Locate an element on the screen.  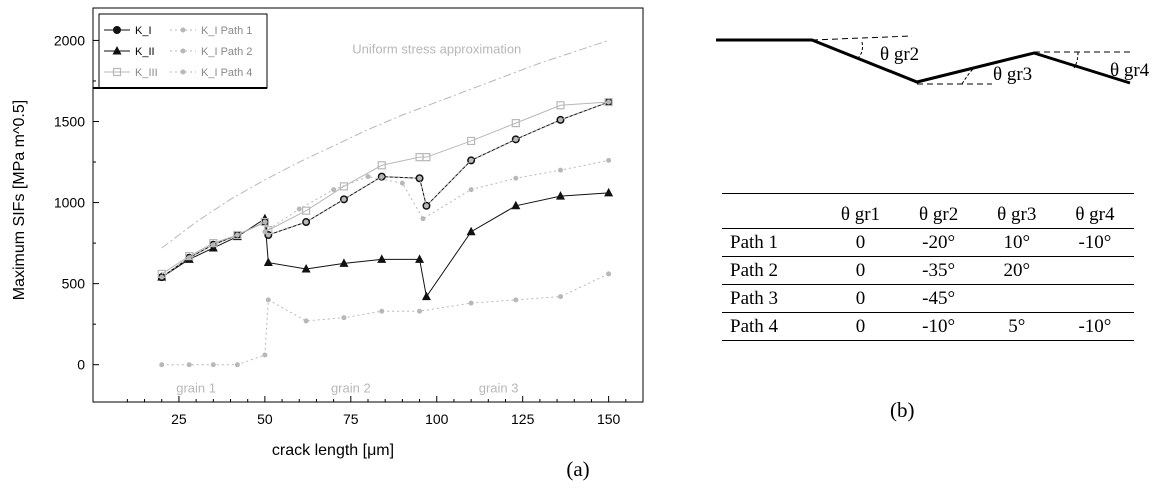
table-cell: 5° is located at coordinates (1016, 326).